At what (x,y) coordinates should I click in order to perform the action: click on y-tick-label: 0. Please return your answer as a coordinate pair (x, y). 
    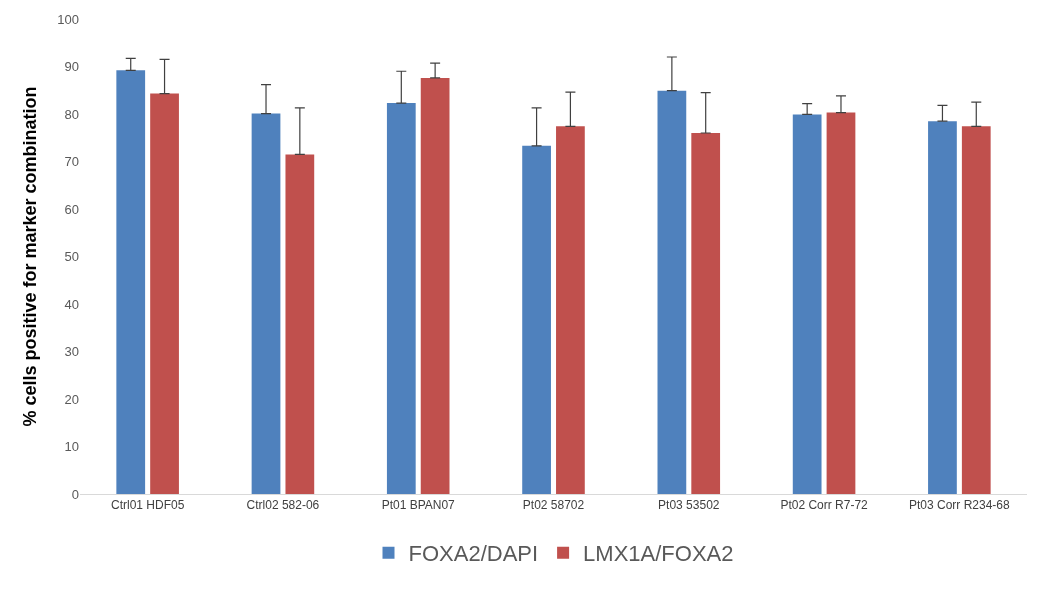
    Looking at the image, I should click on (75, 494).